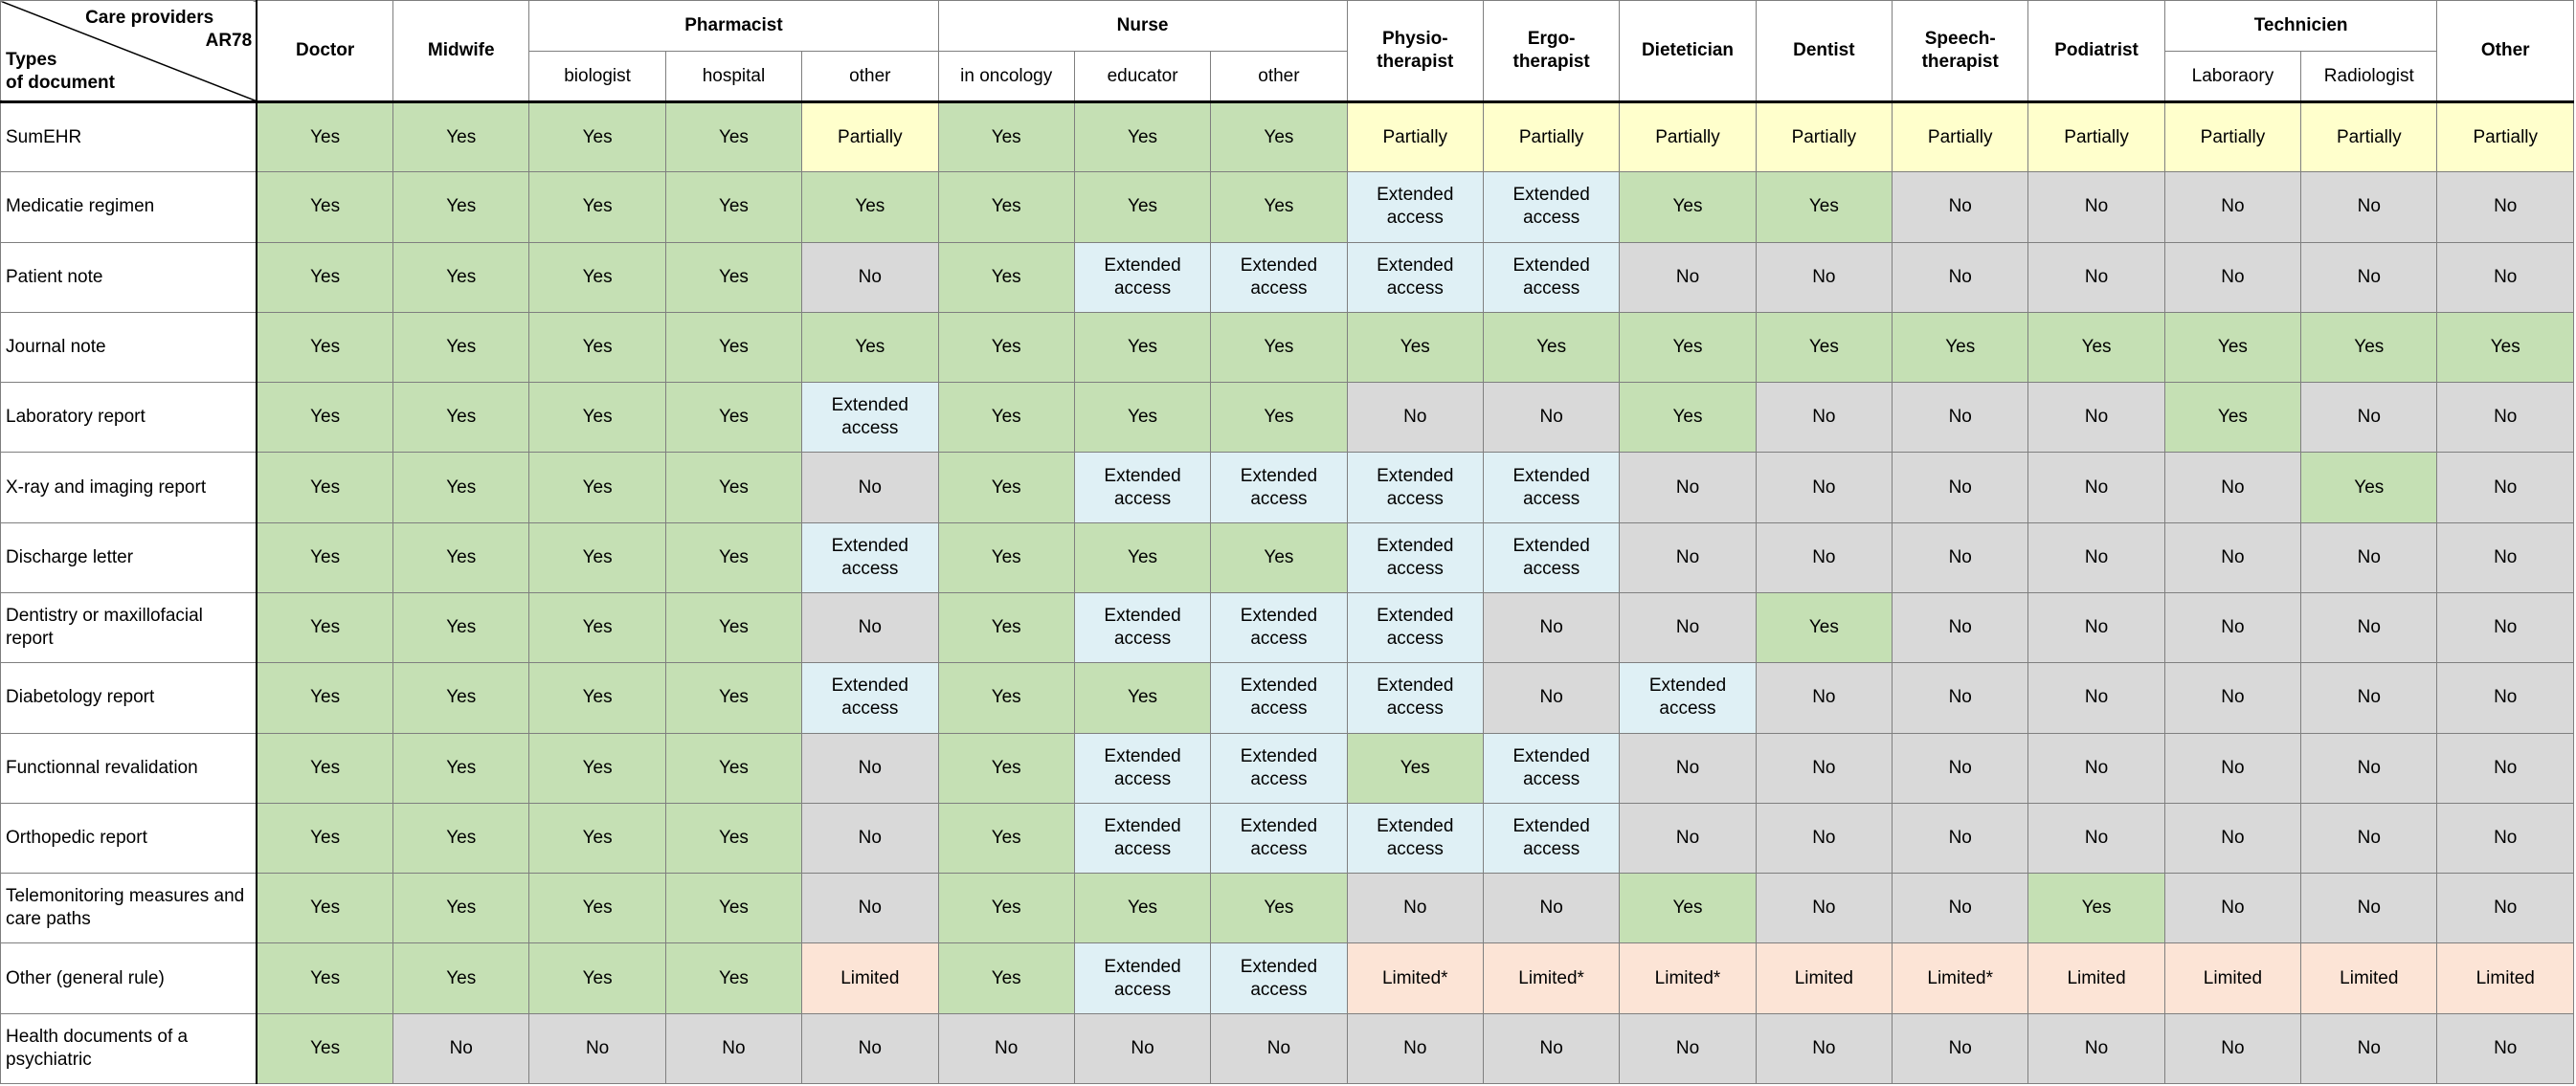 Image resolution: width=2576 pixels, height=1086 pixels. What do you see at coordinates (129, 277) in the screenshot?
I see `row-header-document-type: Patient note` at bounding box center [129, 277].